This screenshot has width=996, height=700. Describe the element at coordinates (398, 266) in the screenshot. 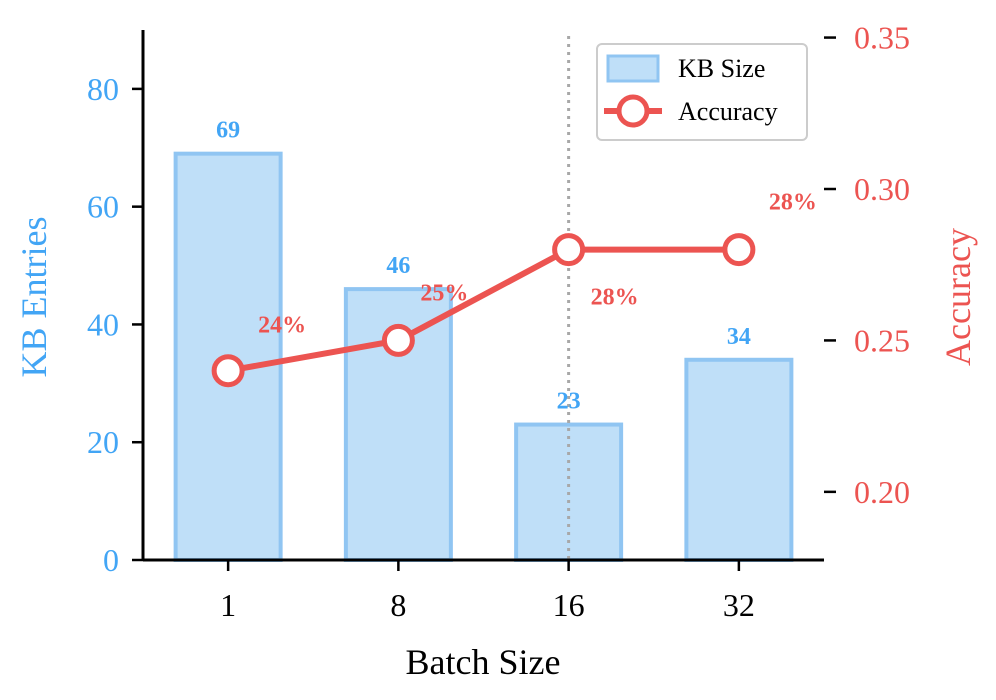

I see `bar-value-label-8: 46` at that location.